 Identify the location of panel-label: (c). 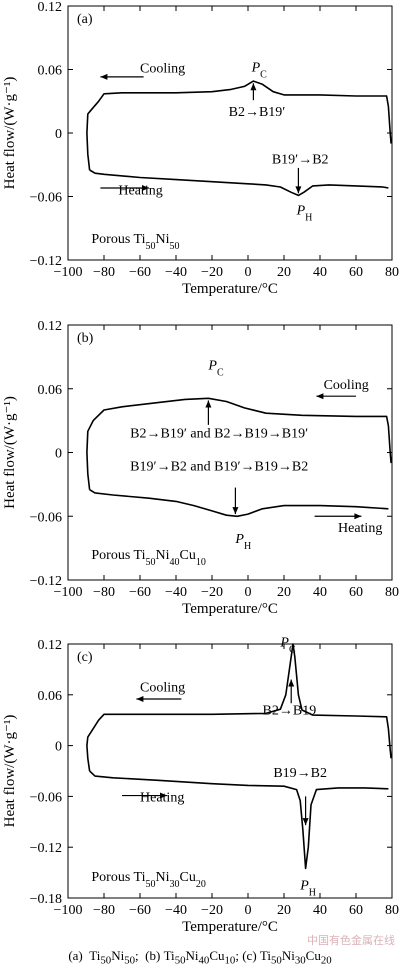
(85, 657).